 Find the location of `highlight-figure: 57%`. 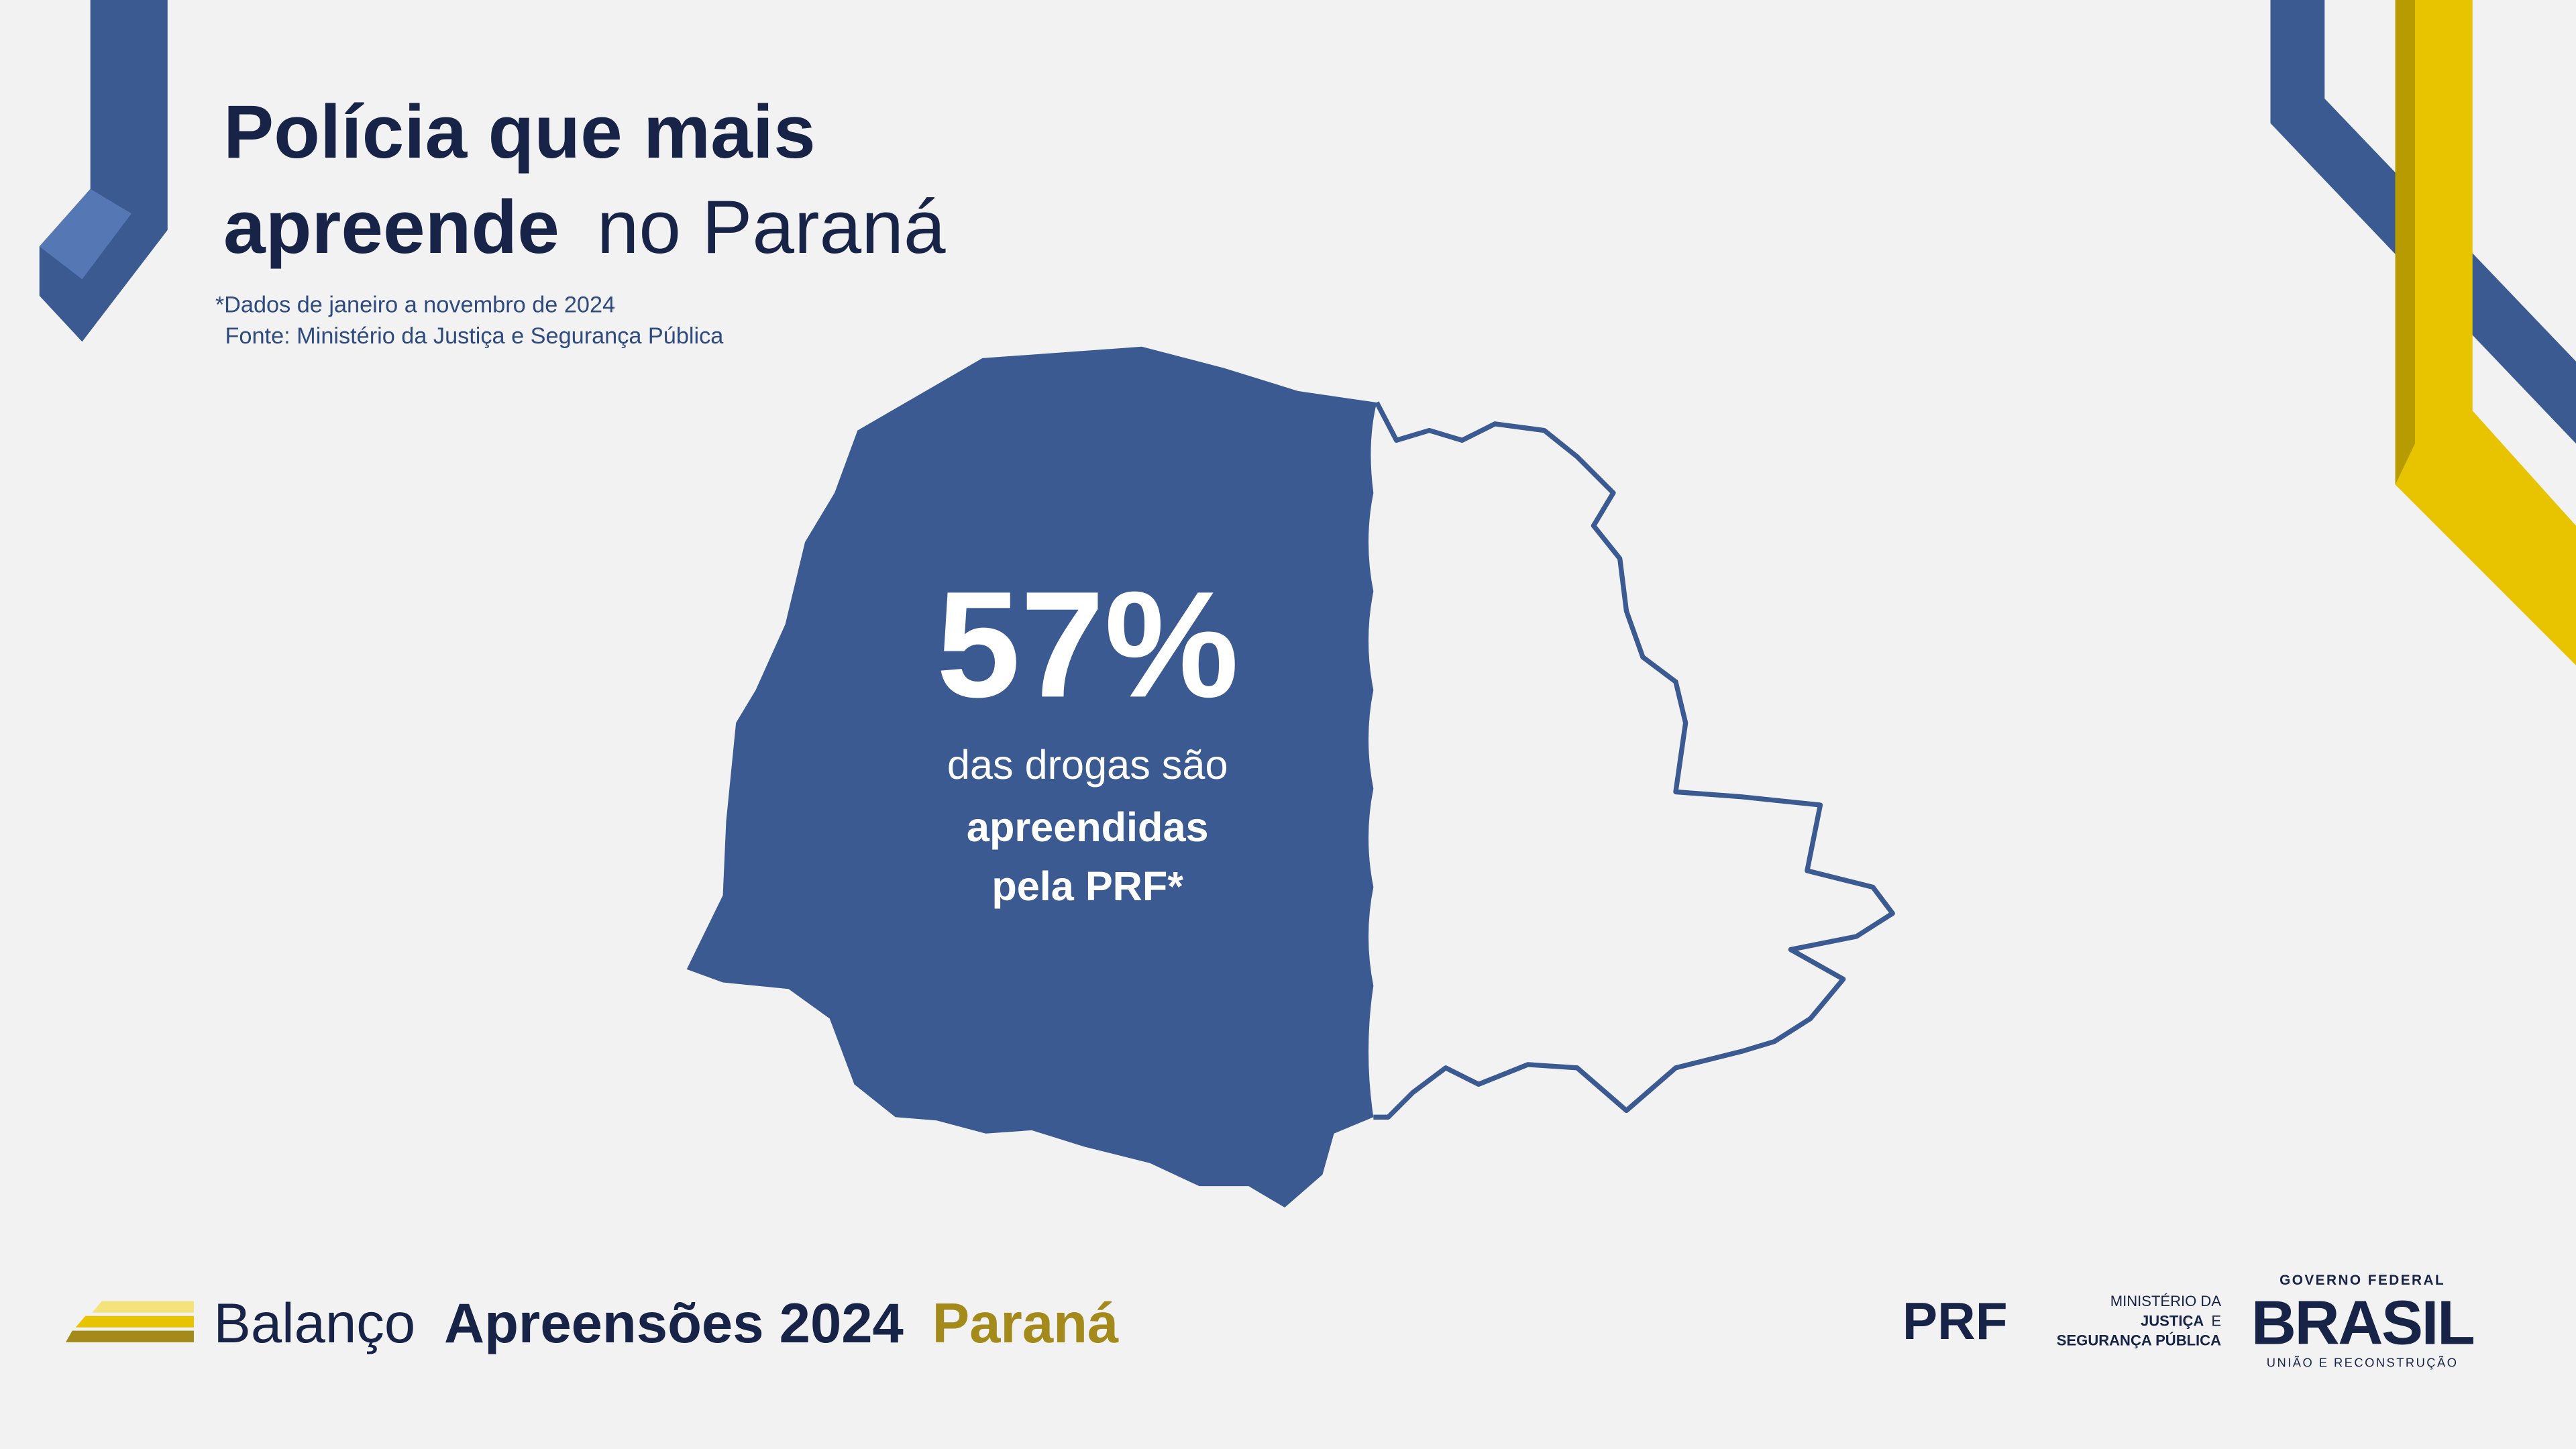

highlight-figure: 57% is located at coordinates (1087, 644).